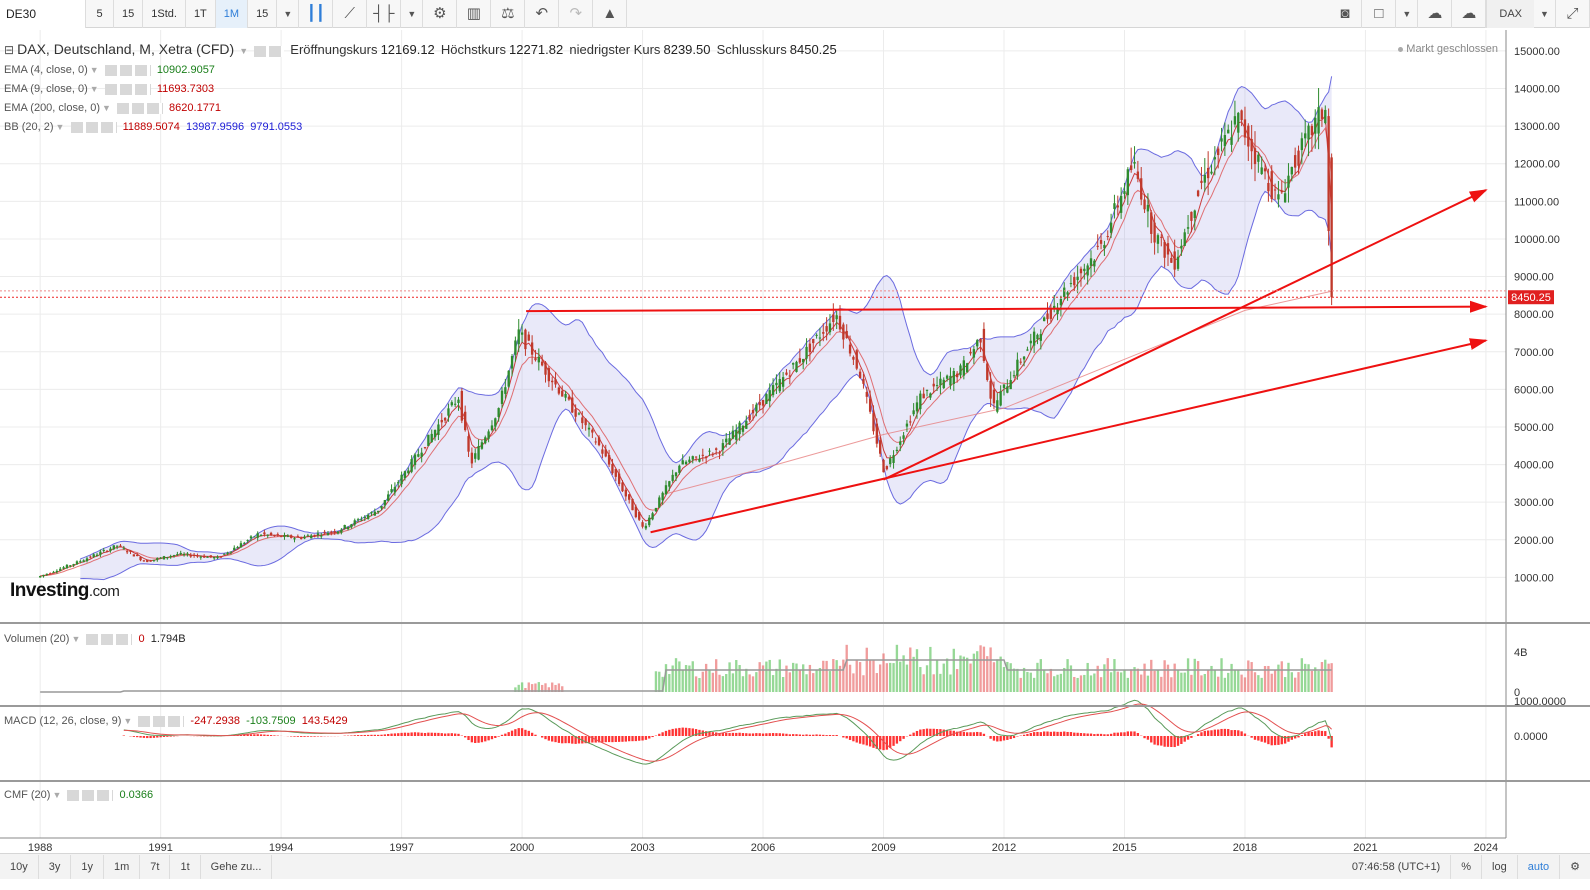 This screenshot has height=890, width=1590. What do you see at coordinates (106, 108) in the screenshot?
I see `ema200-dropdown-icon: ▼` at bounding box center [106, 108].